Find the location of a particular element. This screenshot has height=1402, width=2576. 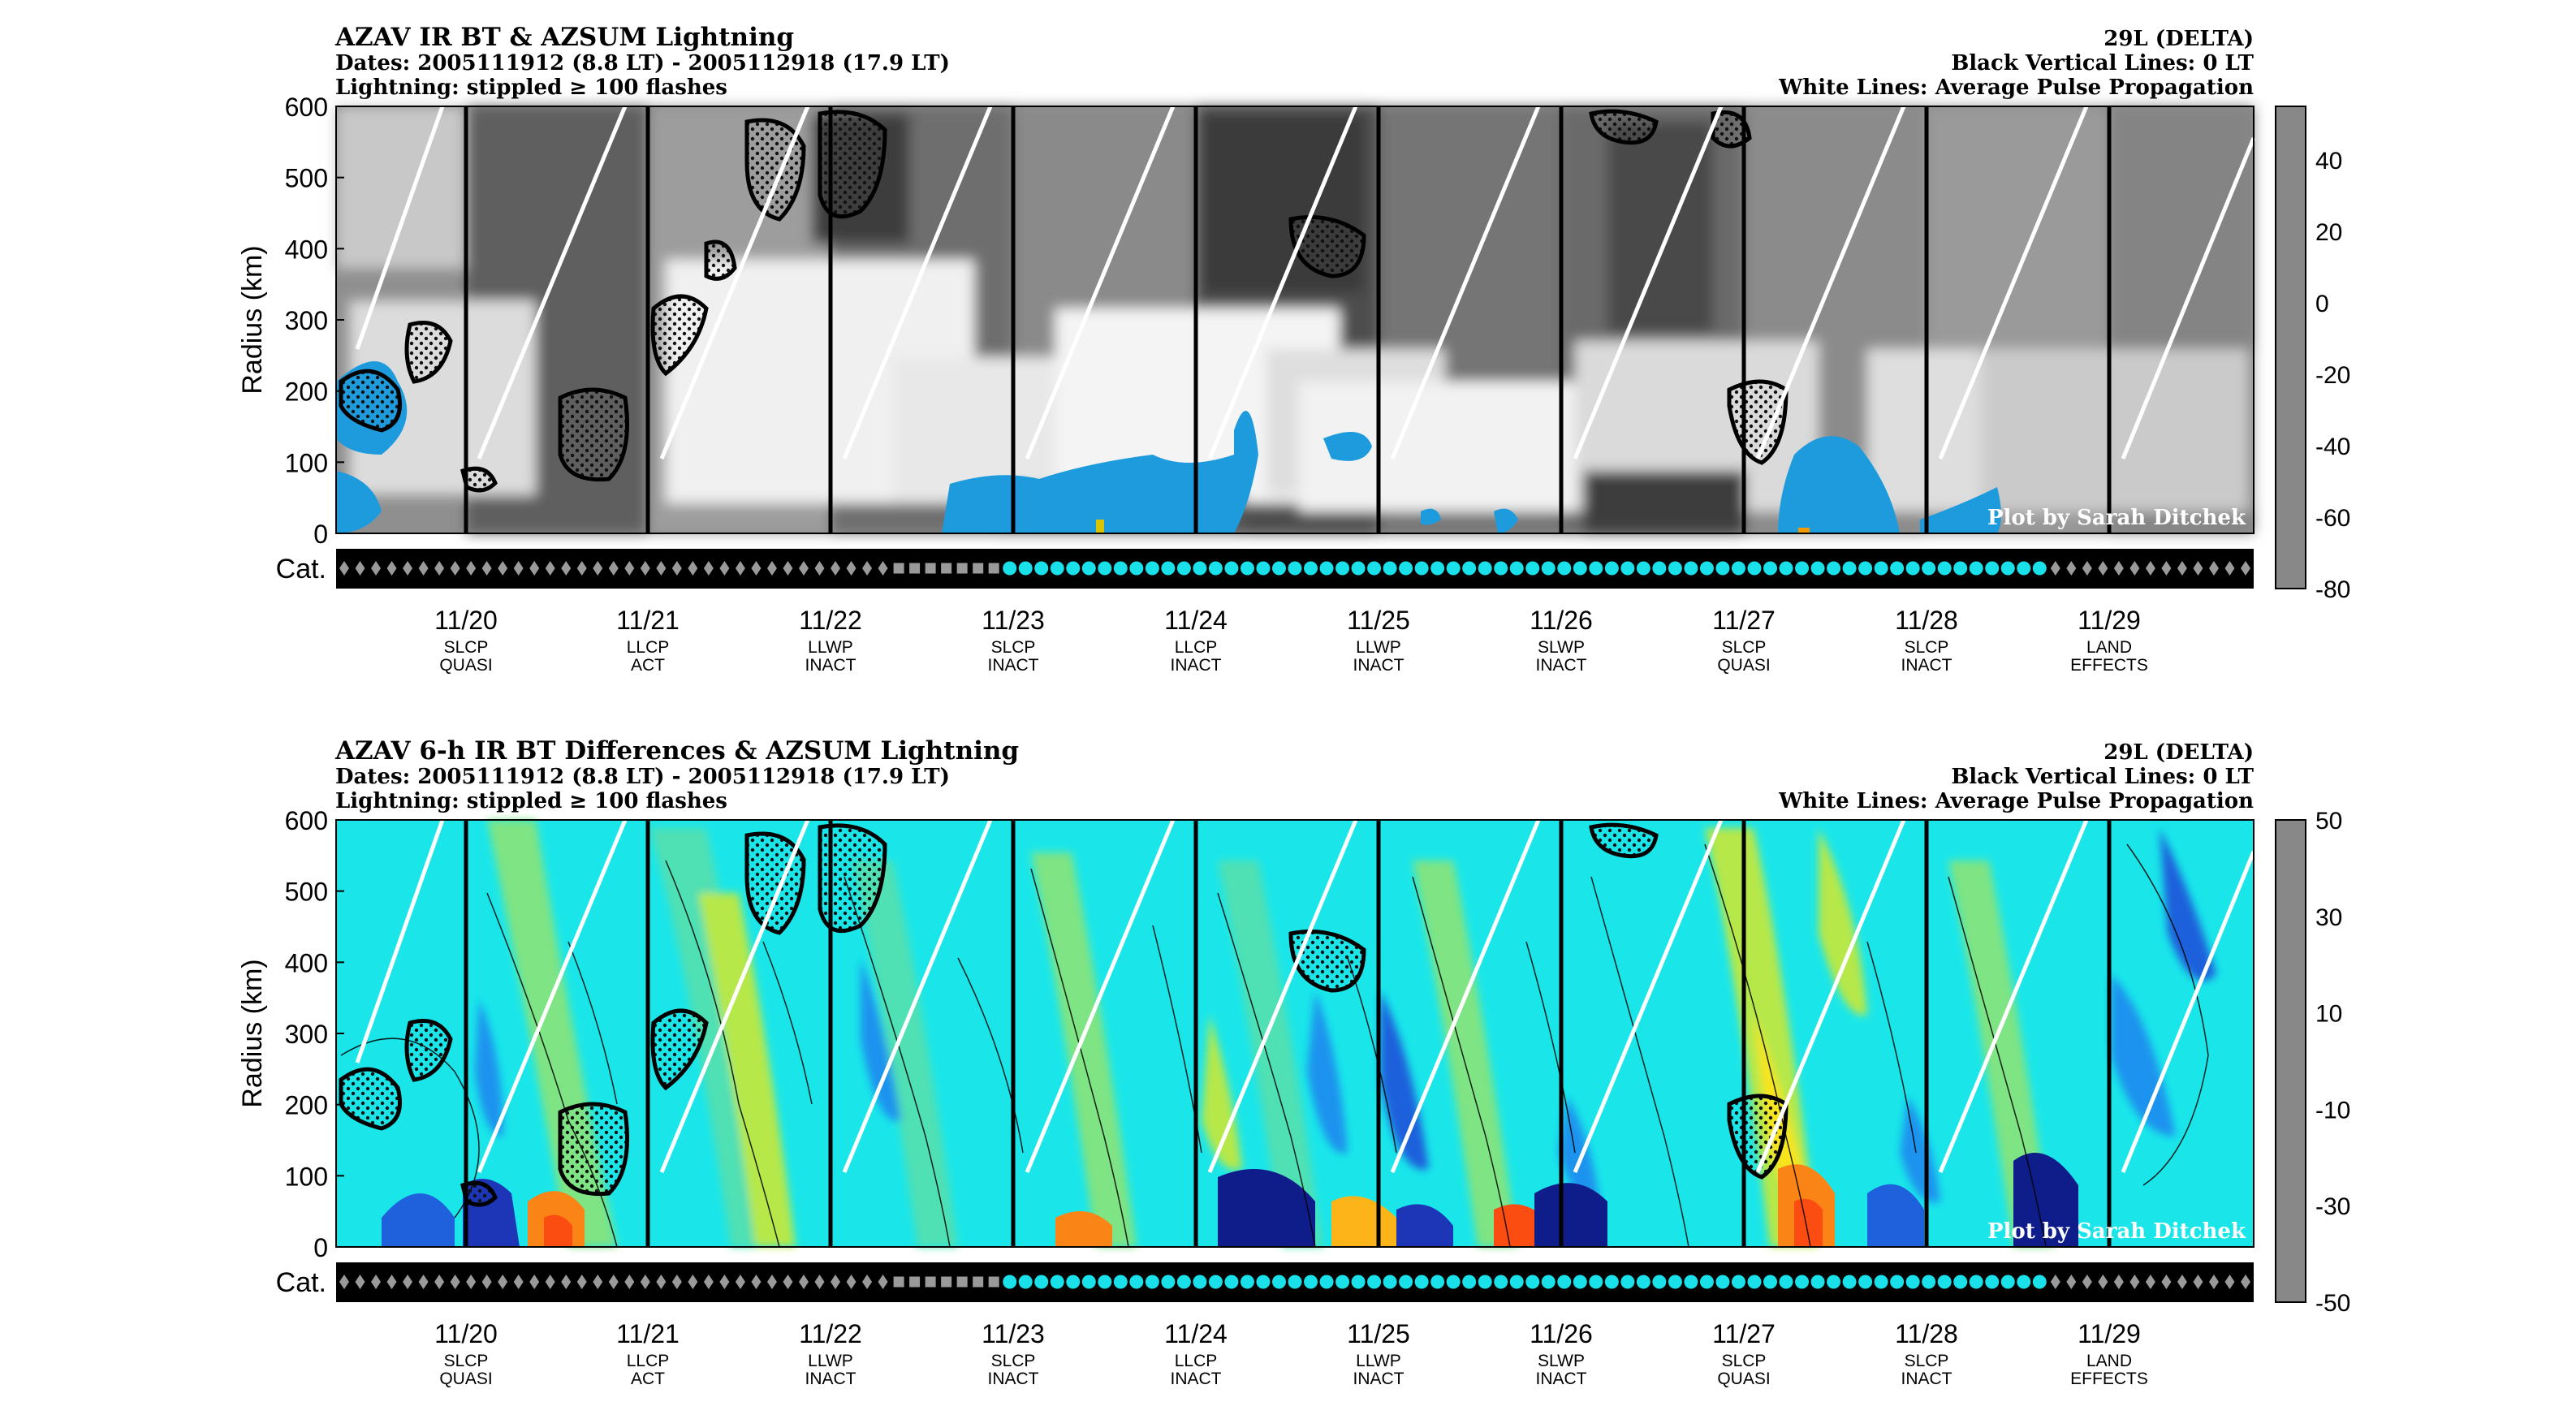

top-y-axis-label: Radius (km) is located at coordinates (252, 319).